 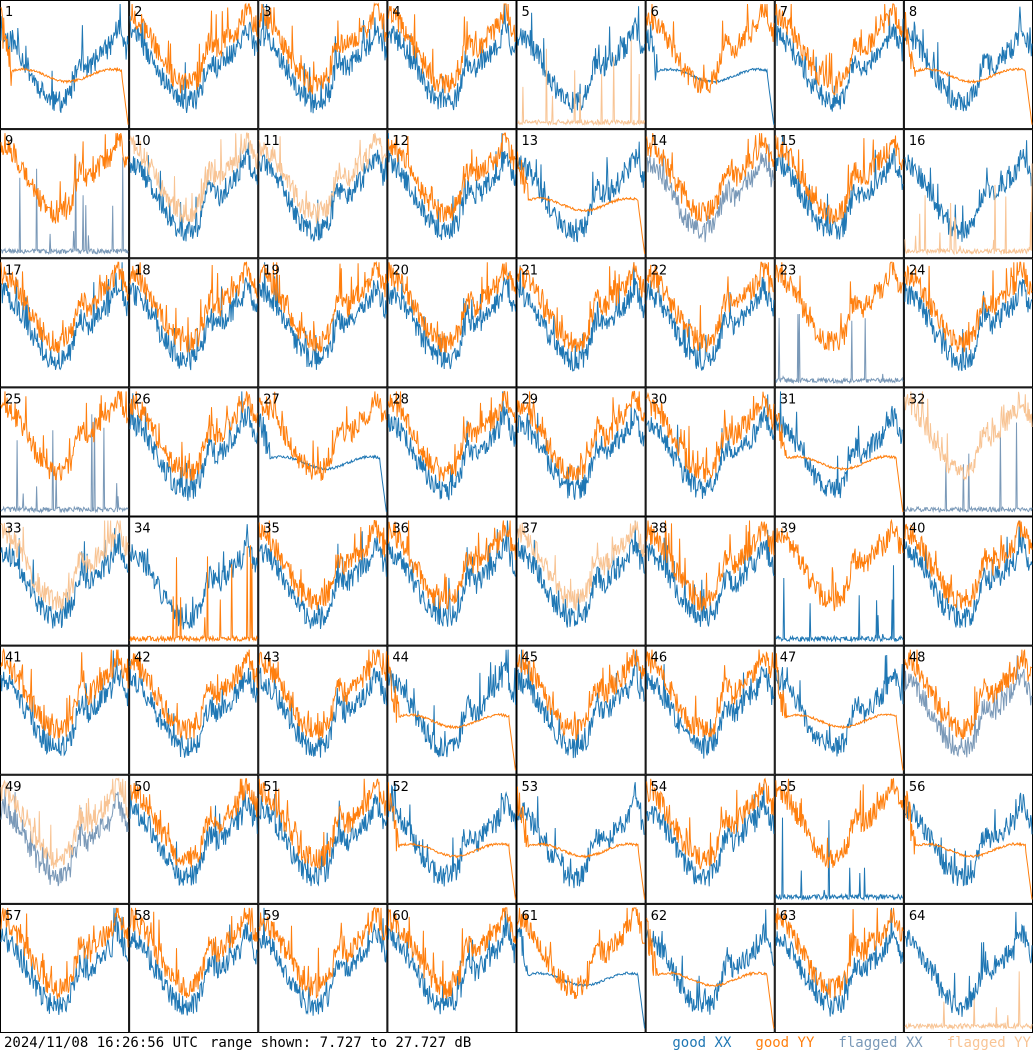 I want to click on panel-label: 60, so click(x=400, y=916).